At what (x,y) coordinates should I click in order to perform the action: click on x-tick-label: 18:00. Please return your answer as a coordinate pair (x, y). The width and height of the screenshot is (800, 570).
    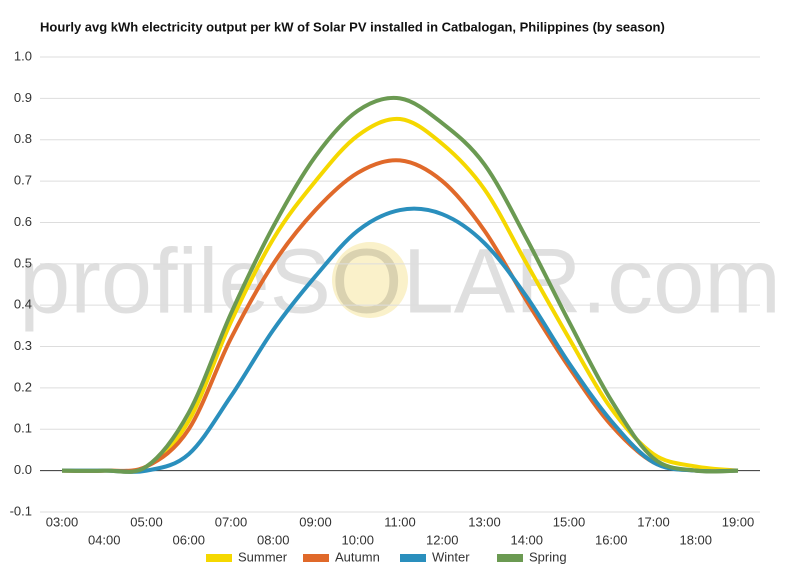
    Looking at the image, I should click on (695, 539).